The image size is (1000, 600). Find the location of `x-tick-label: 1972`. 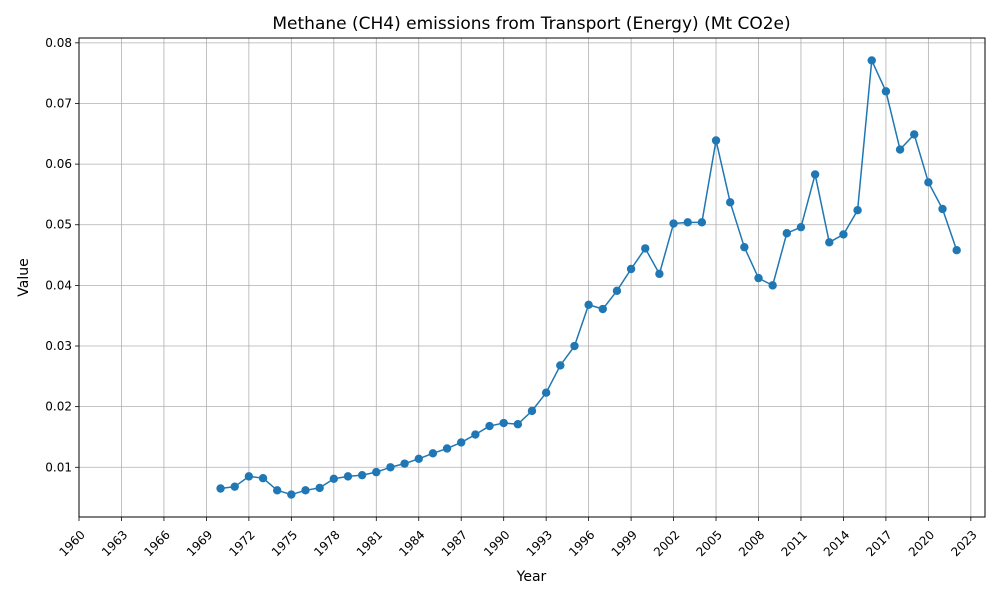

x-tick-label: 1972 is located at coordinates (241, 543).